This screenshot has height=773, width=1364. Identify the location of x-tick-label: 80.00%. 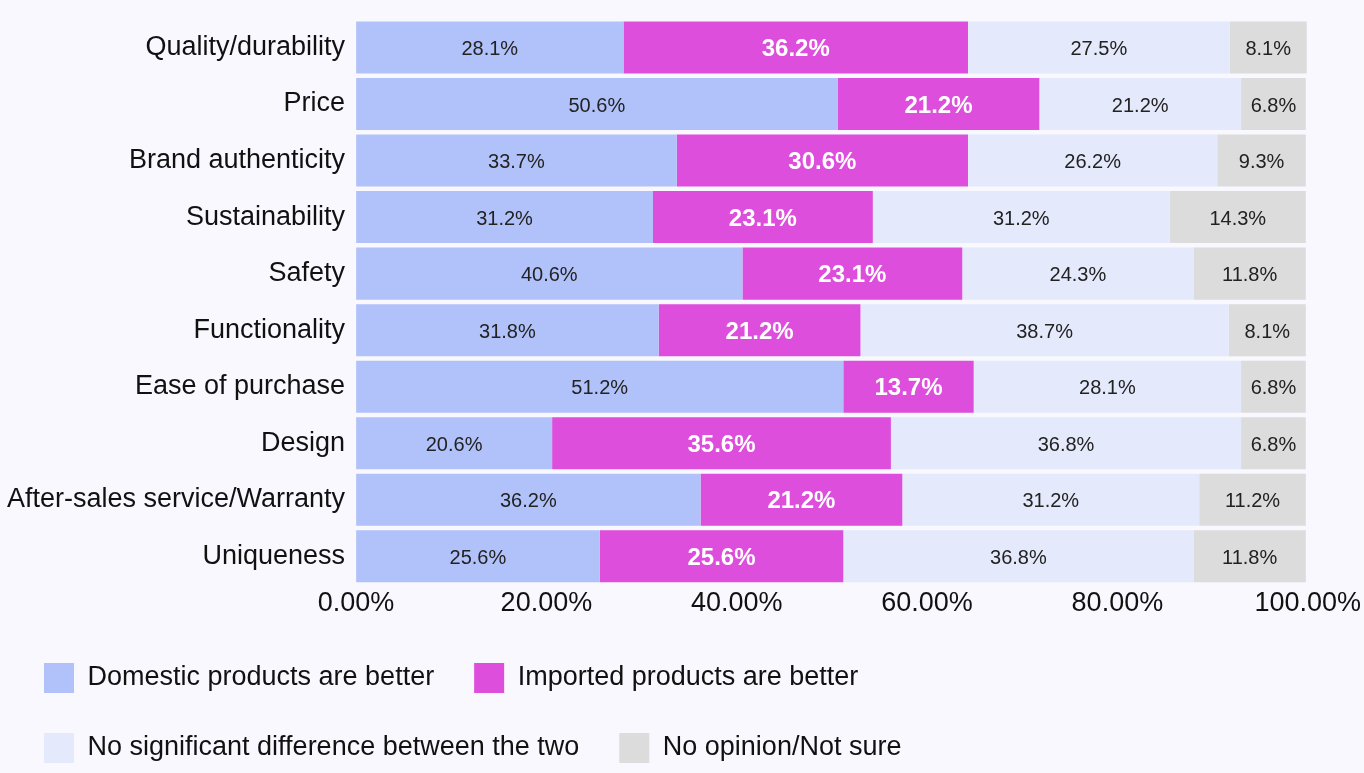
(1117, 602).